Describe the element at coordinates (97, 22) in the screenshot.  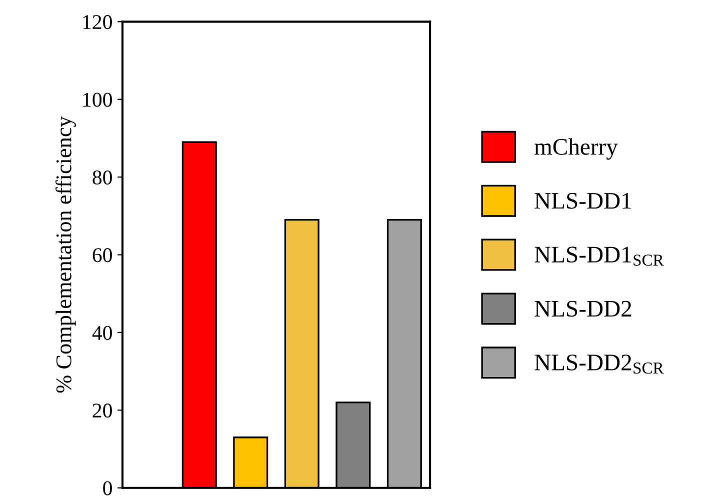
I see `y-tick-label: 120` at that location.